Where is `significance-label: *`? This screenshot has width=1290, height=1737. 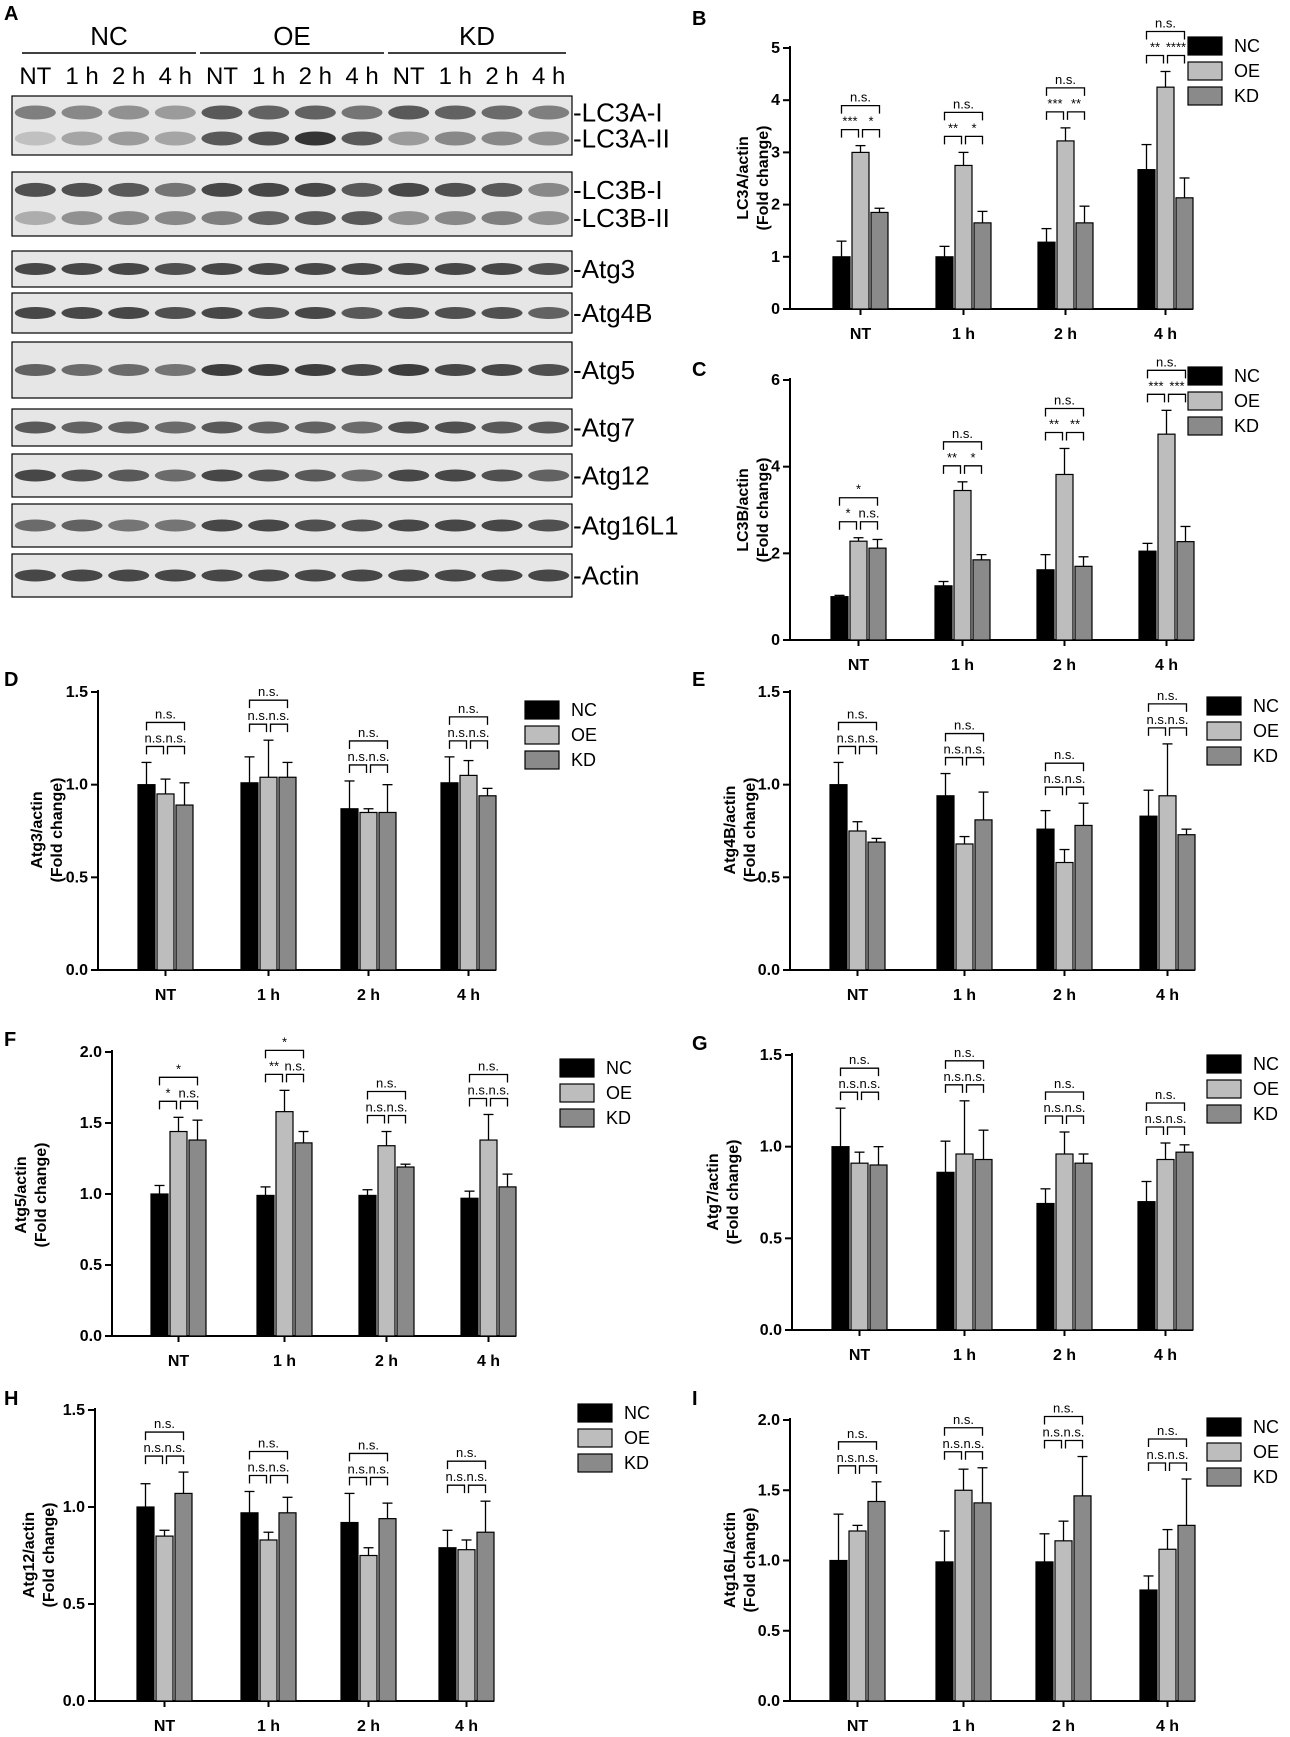
significance-label: * is located at coordinates (178, 1068).